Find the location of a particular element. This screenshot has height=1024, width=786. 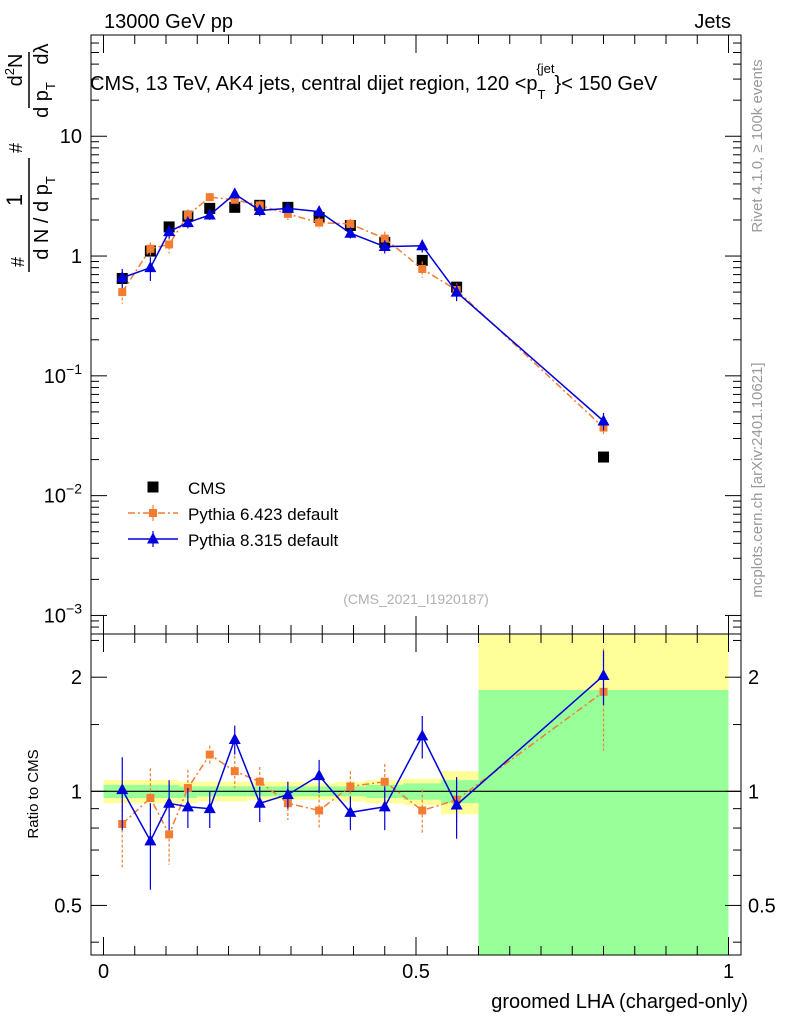

analysis-id-watermark: (CMS_2021_I1920187) is located at coordinates (416, 599).